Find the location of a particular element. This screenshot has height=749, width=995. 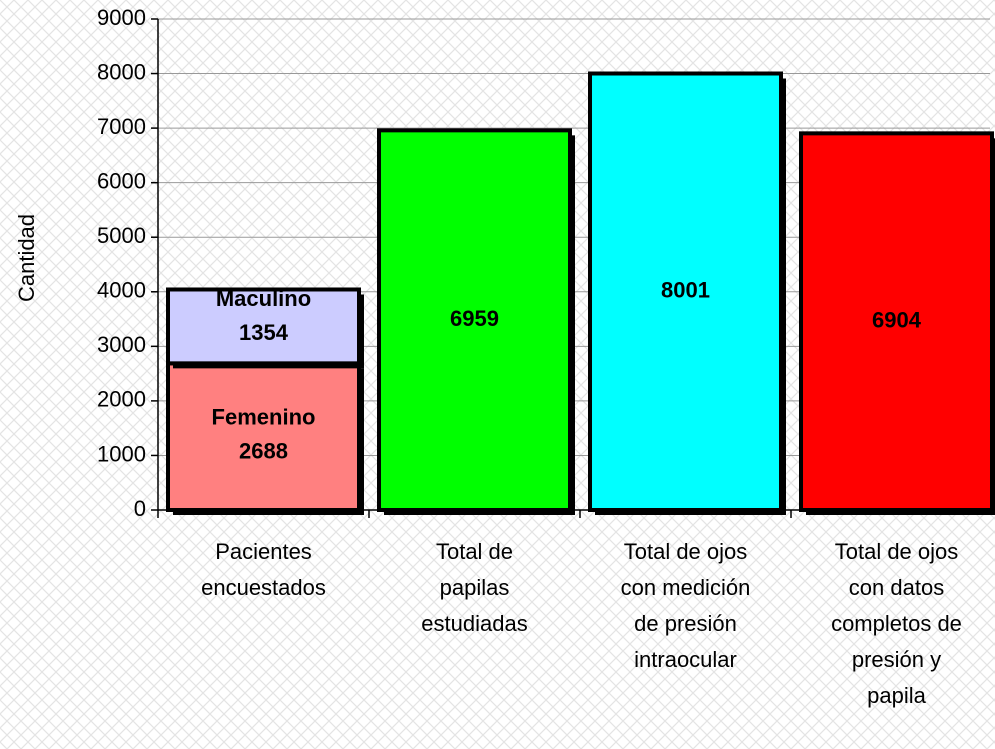

data-label: 6959 is located at coordinates (474, 318).